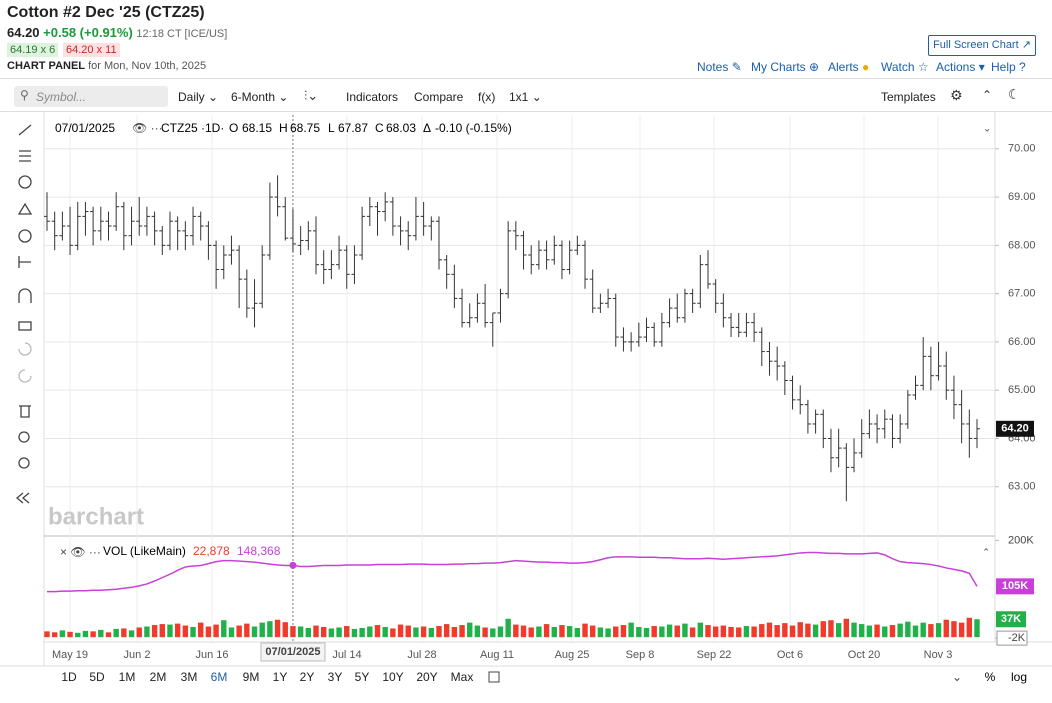 The height and width of the screenshot is (703, 1052). I want to click on collapse-icon: ⌃, so click(987, 95).